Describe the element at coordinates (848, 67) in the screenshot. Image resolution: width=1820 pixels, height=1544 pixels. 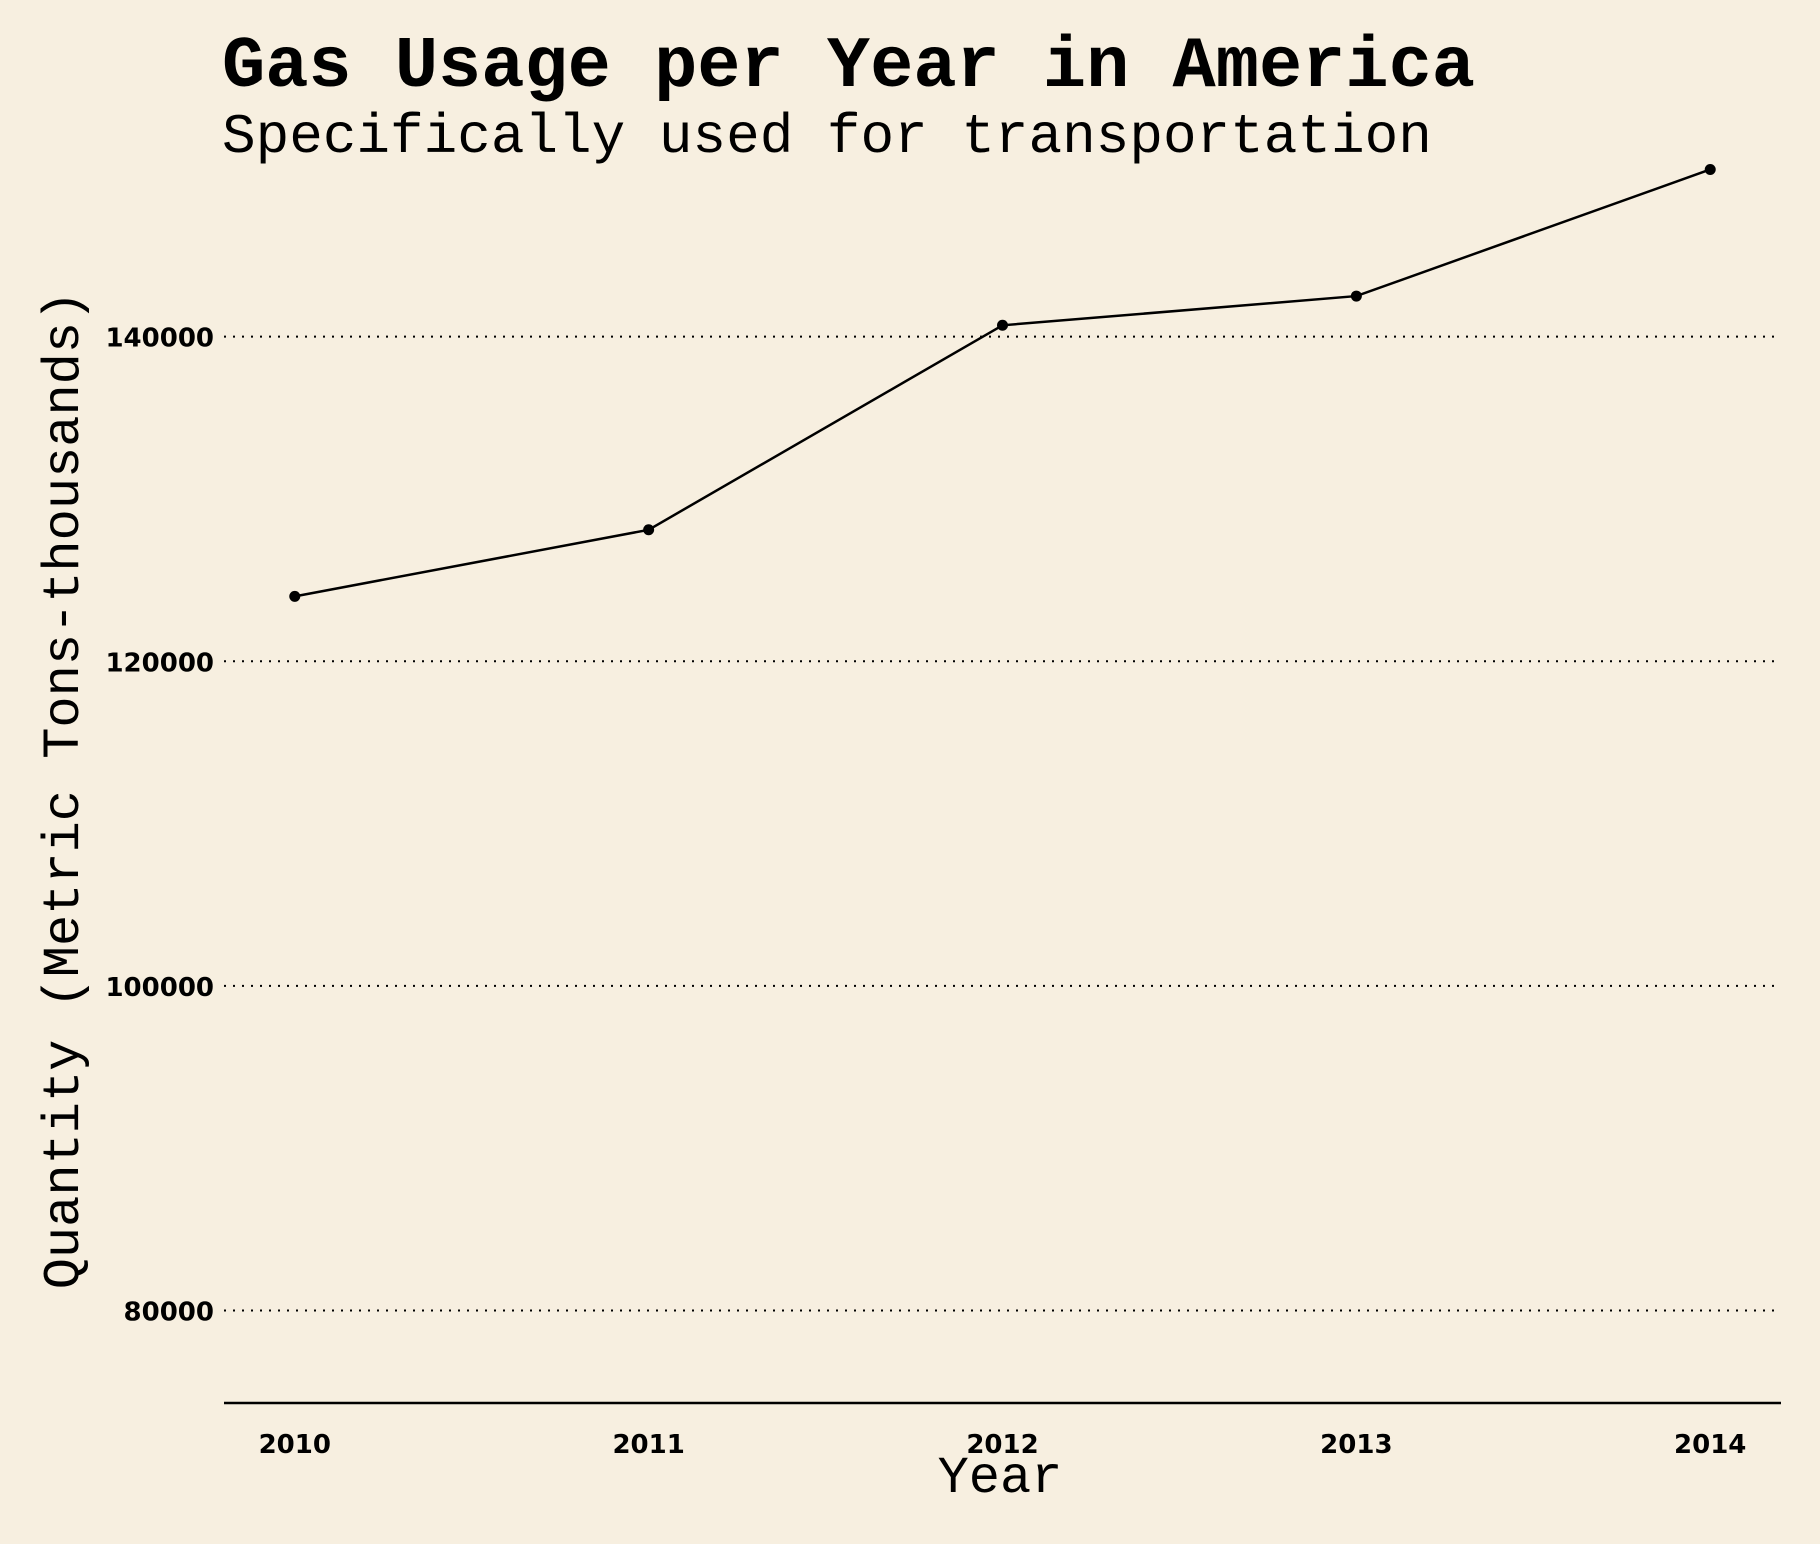
I see `chart-title: Gas Usage per Year in America` at that location.